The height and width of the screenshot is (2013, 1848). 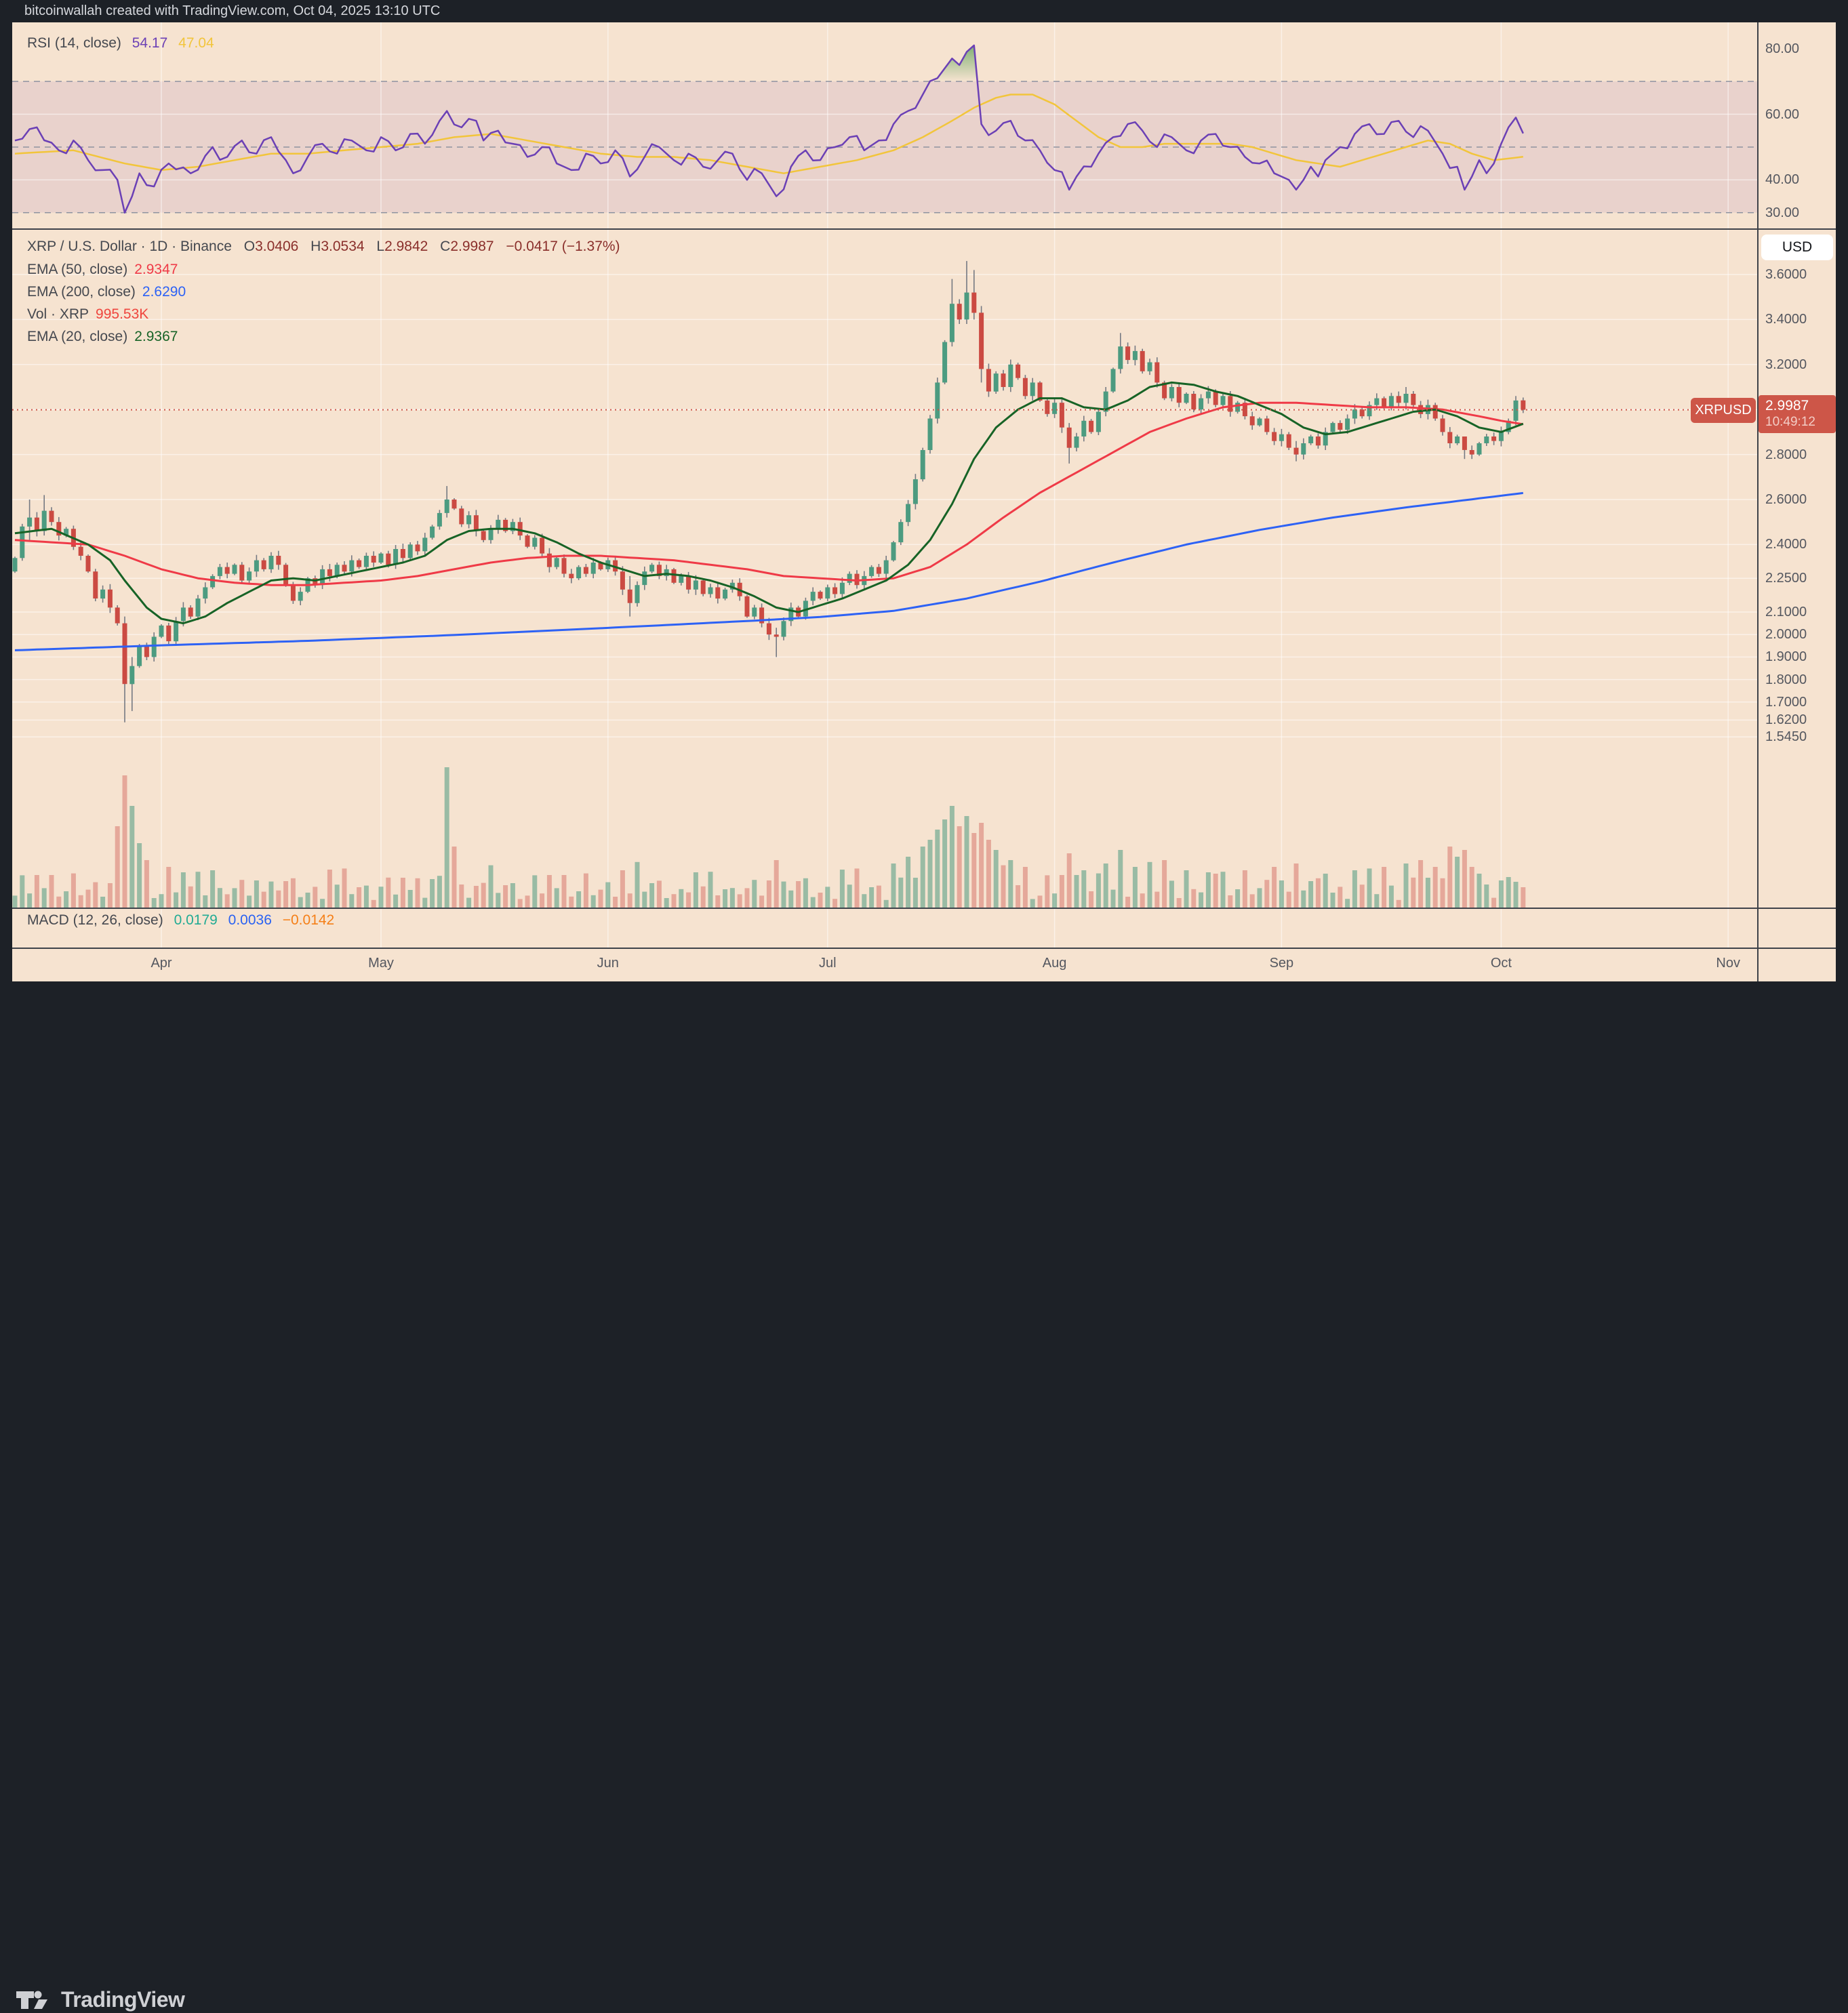 I want to click on price-axis-label: 1.6200, so click(x=1786, y=720).